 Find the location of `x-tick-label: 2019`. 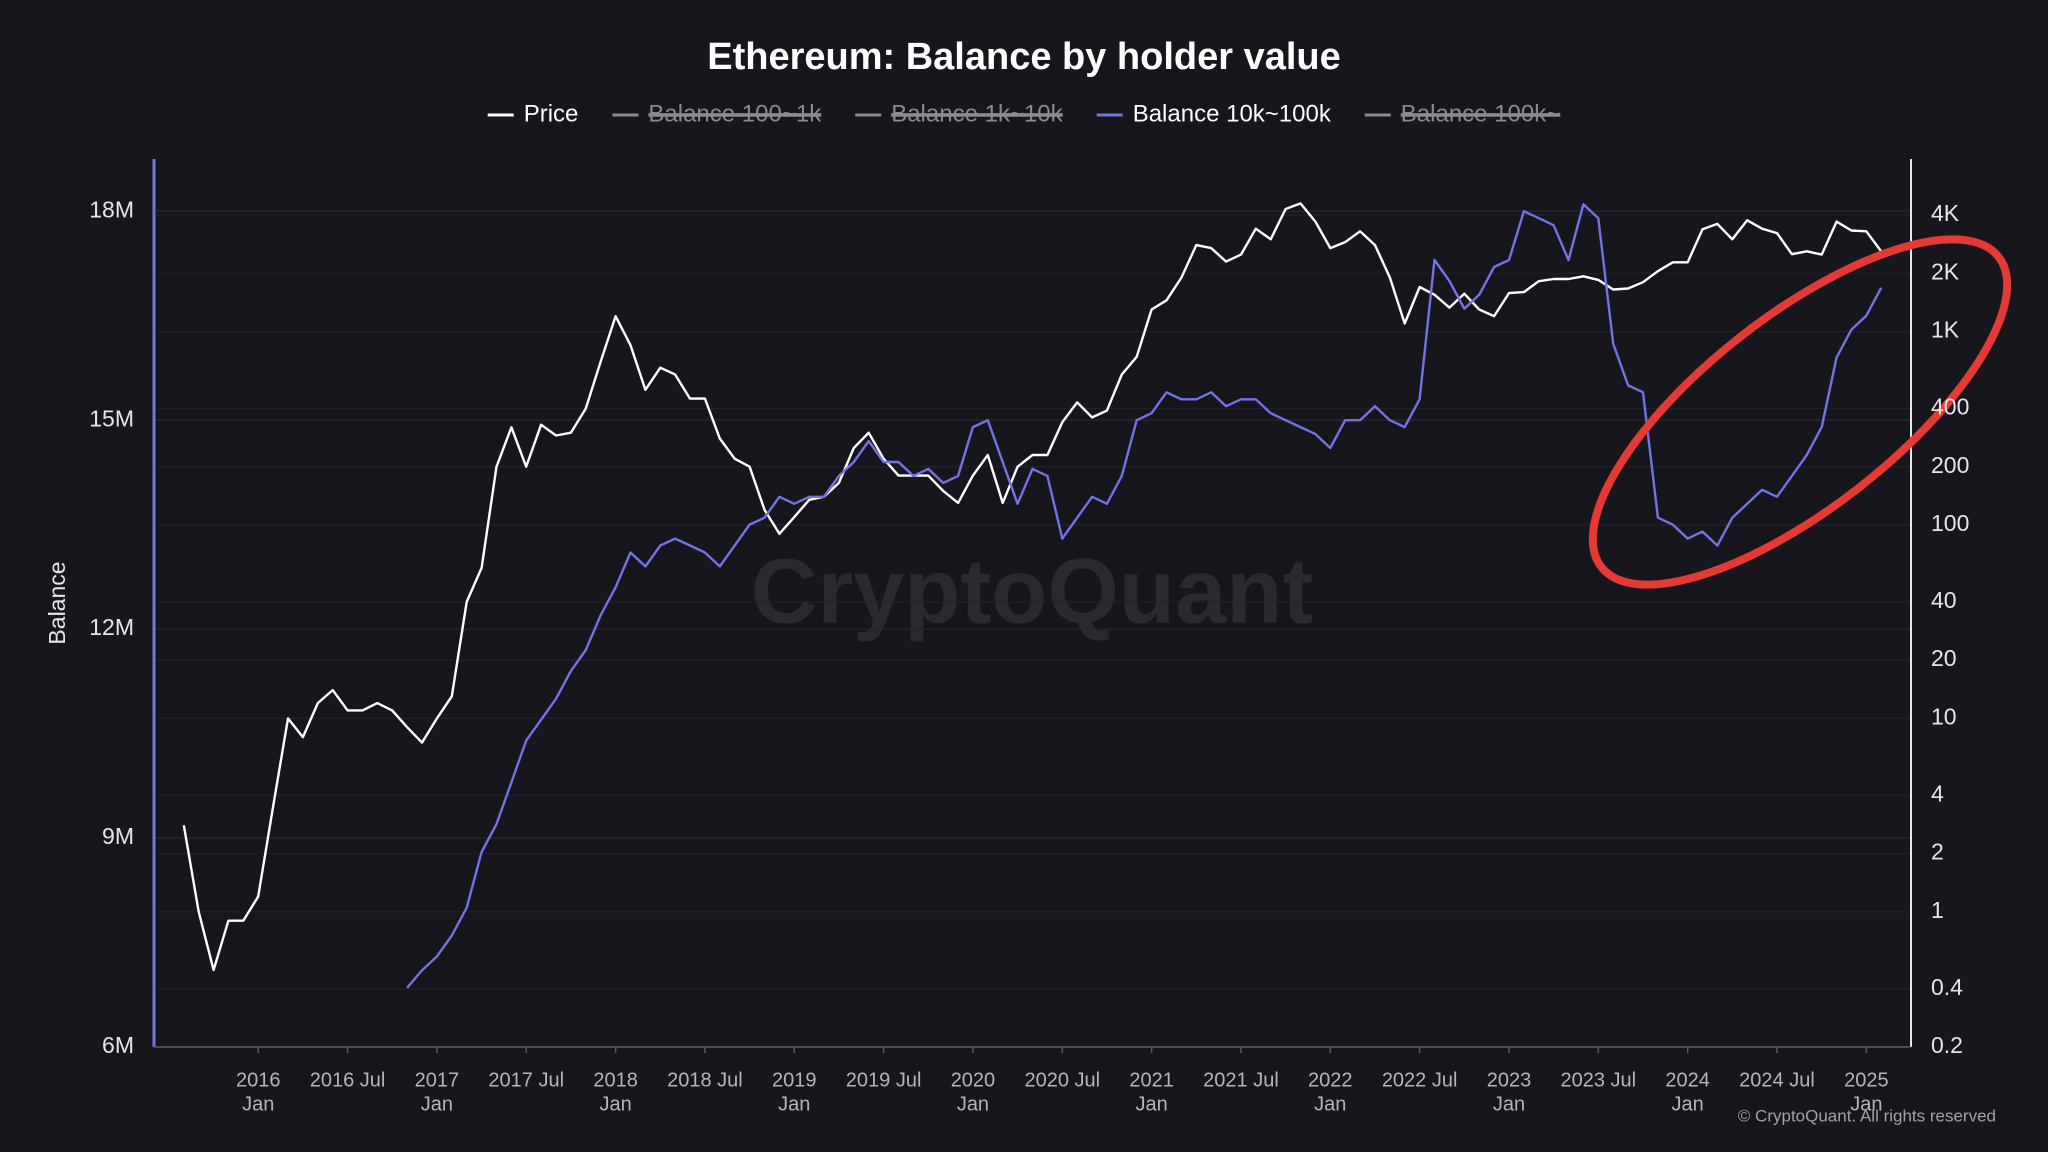

x-tick-label: 2019 is located at coordinates (794, 1080).